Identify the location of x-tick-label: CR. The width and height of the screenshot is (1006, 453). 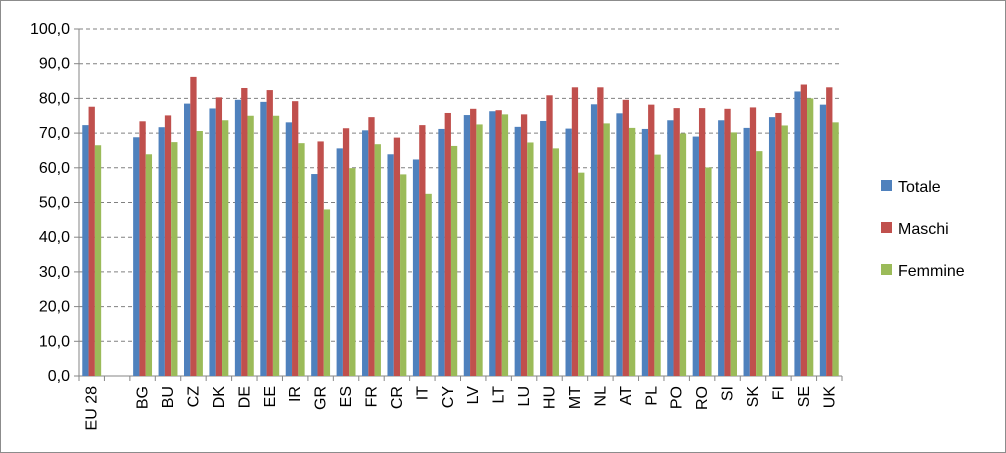
(397, 397).